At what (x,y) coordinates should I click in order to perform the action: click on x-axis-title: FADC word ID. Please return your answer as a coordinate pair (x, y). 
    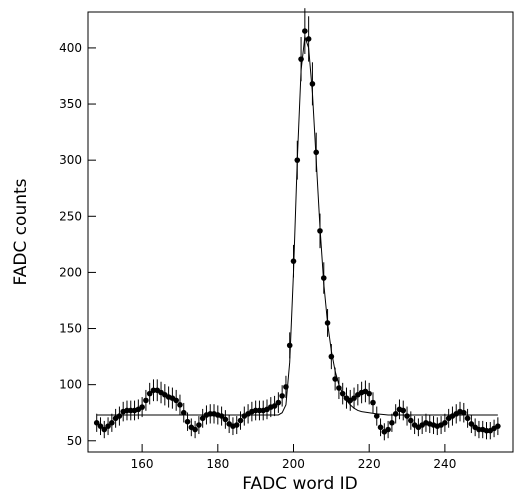
    Looking at the image, I should click on (300, 484).